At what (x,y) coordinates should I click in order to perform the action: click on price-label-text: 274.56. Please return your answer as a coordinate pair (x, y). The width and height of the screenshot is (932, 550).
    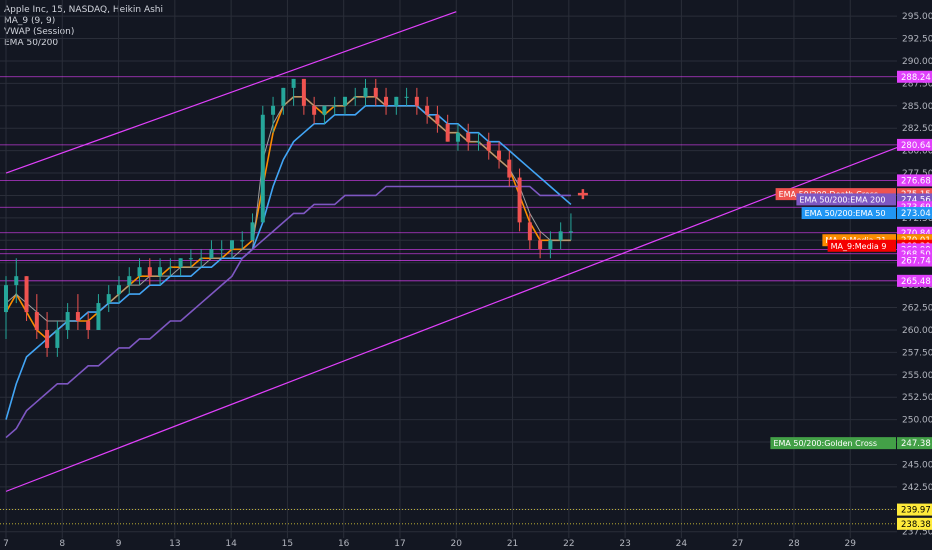
    Looking at the image, I should click on (916, 200).